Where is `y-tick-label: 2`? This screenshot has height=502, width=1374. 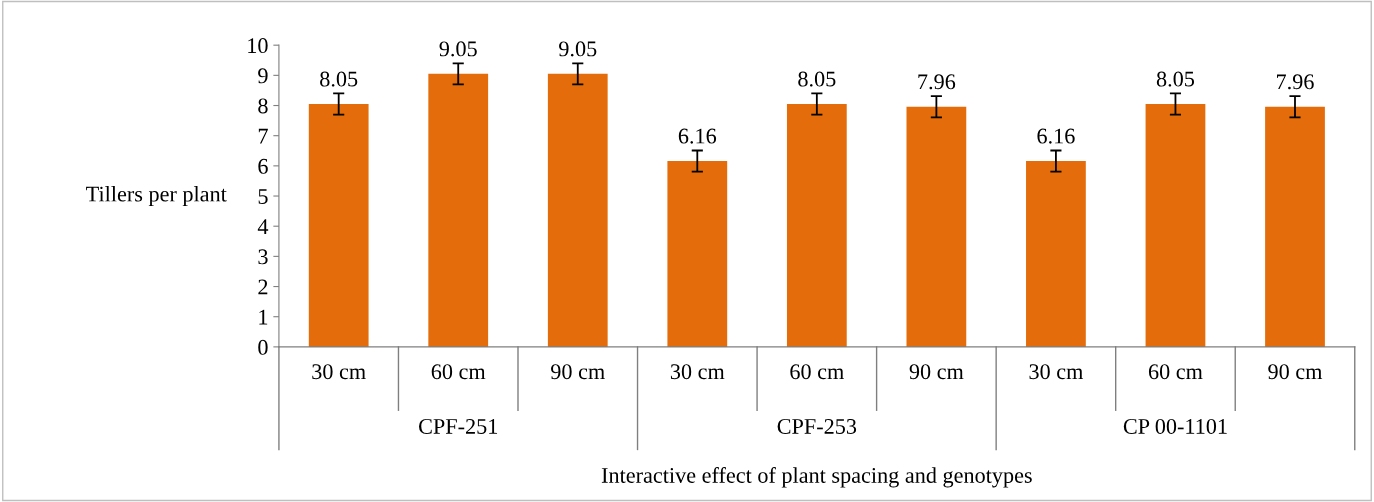
y-tick-label: 2 is located at coordinates (263, 287).